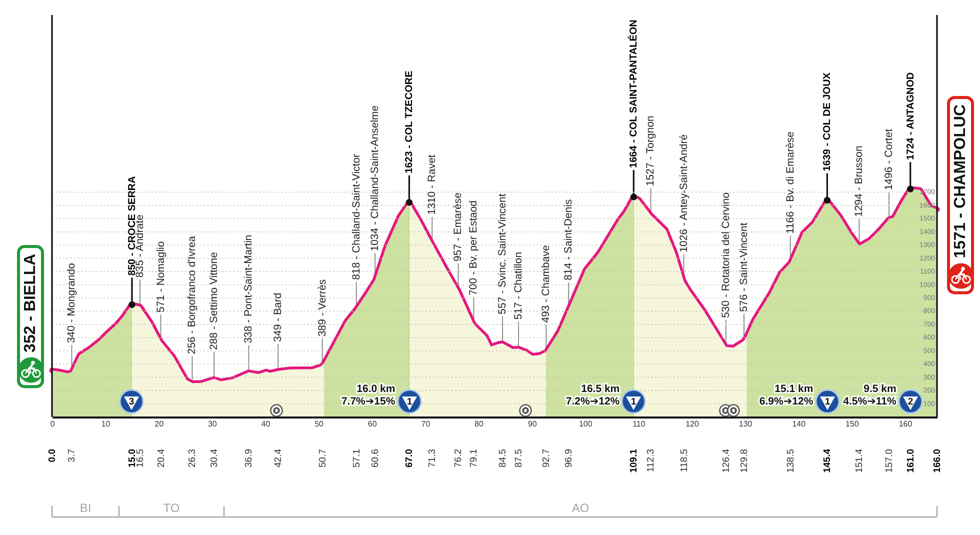  What do you see at coordinates (322, 308) in the screenshot?
I see `annotation: 389 - Verrès` at bounding box center [322, 308].